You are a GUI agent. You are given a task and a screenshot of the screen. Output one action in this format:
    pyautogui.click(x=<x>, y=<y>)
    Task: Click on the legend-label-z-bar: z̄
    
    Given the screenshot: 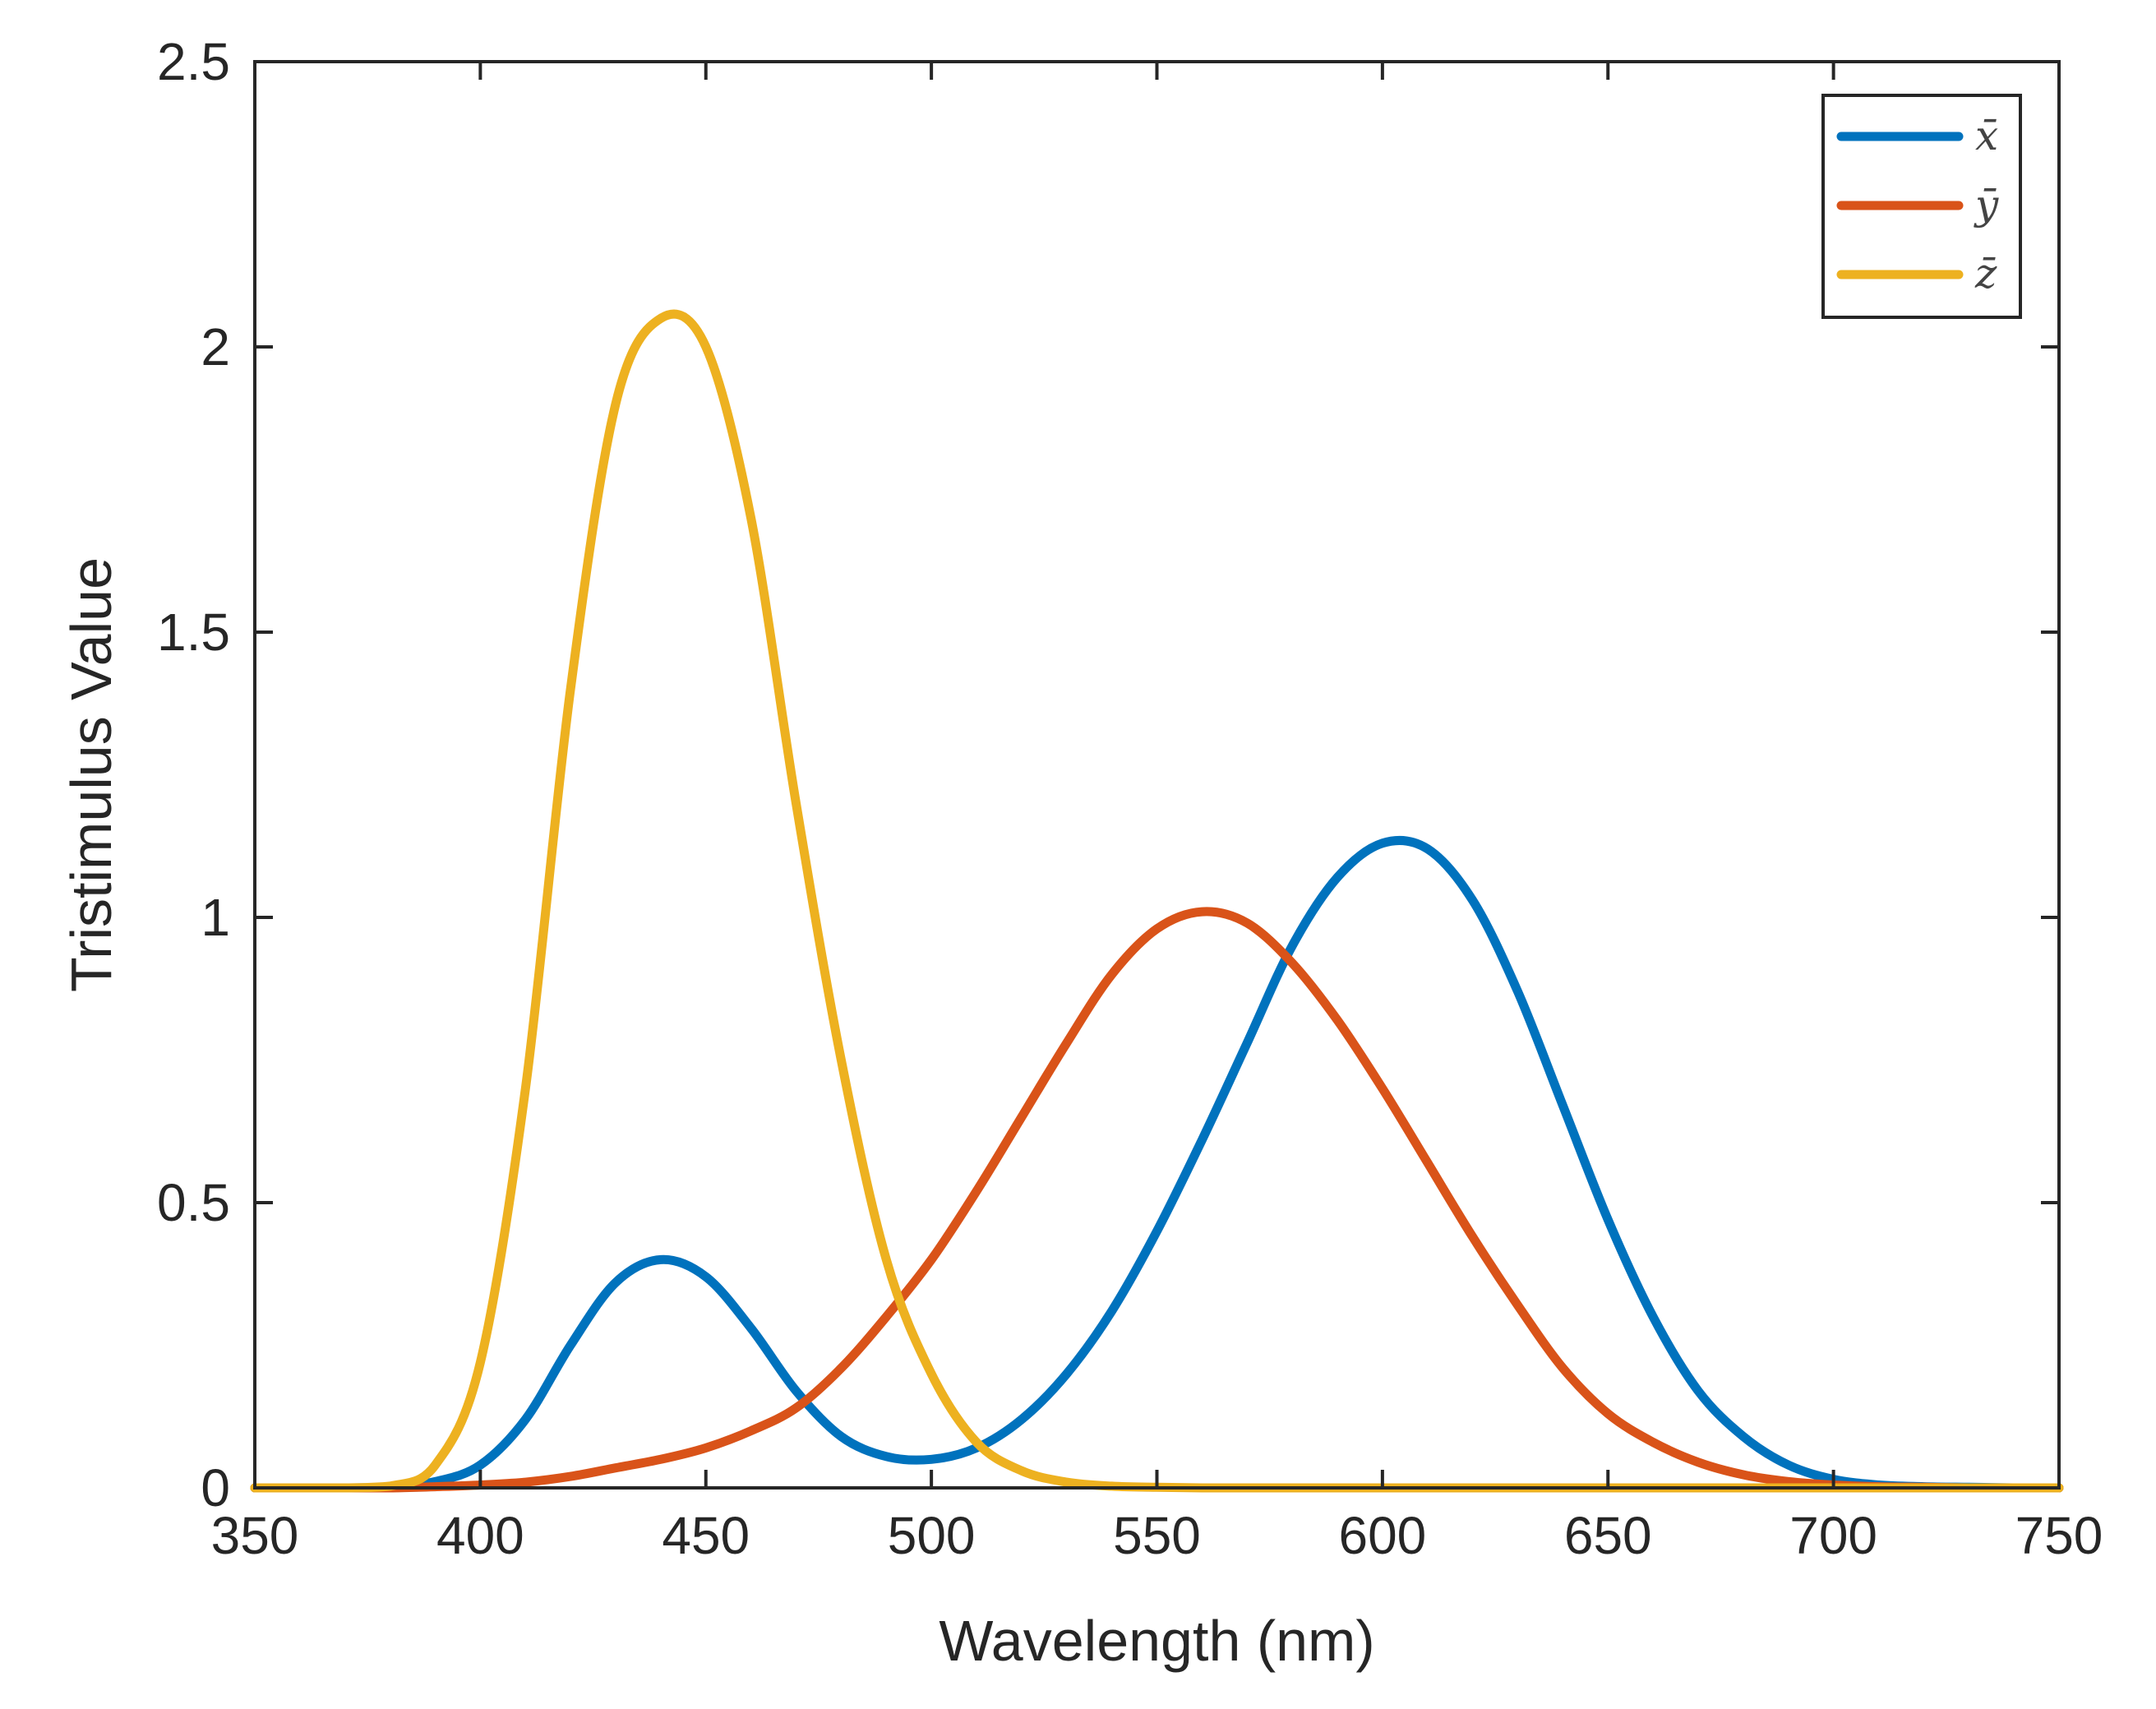 What is the action you would take?
    pyautogui.click(x=1986, y=274)
    